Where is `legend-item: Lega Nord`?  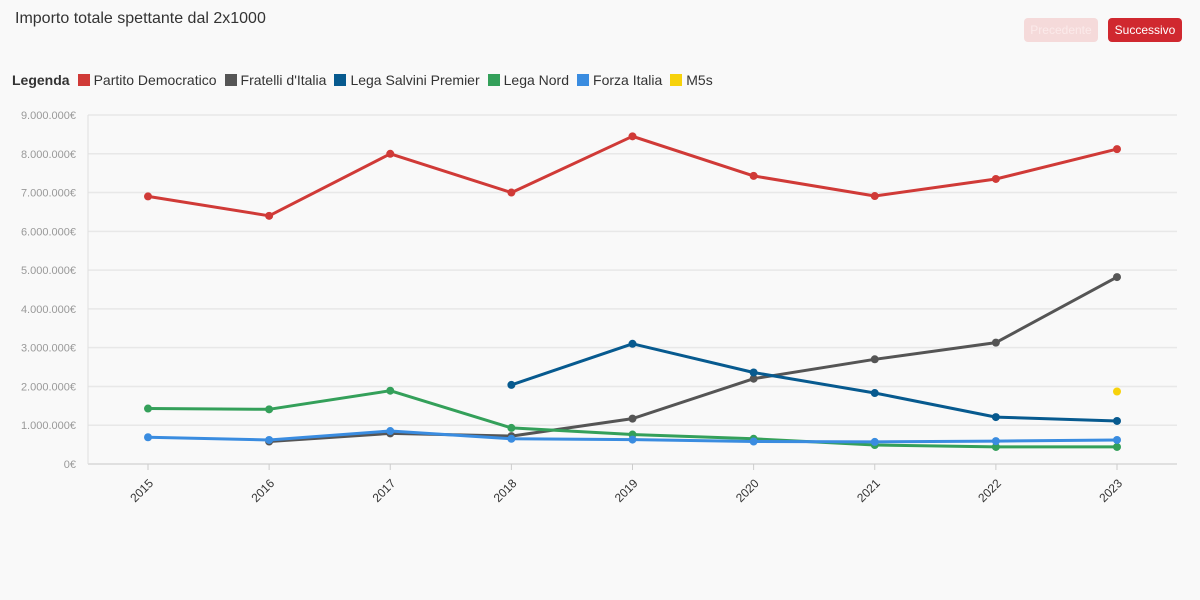
legend-item: Lega Nord is located at coordinates (528, 80).